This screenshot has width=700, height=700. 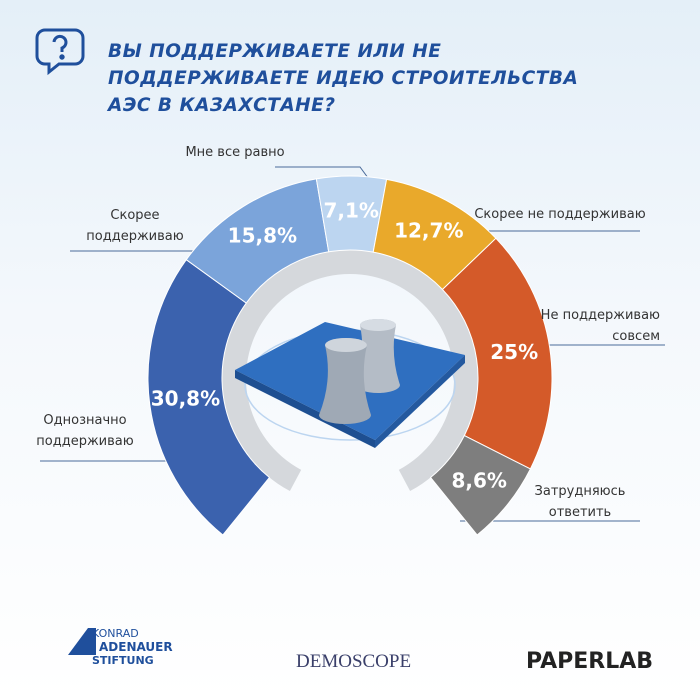 I want to click on value-label: 7,1%, so click(x=350, y=211).